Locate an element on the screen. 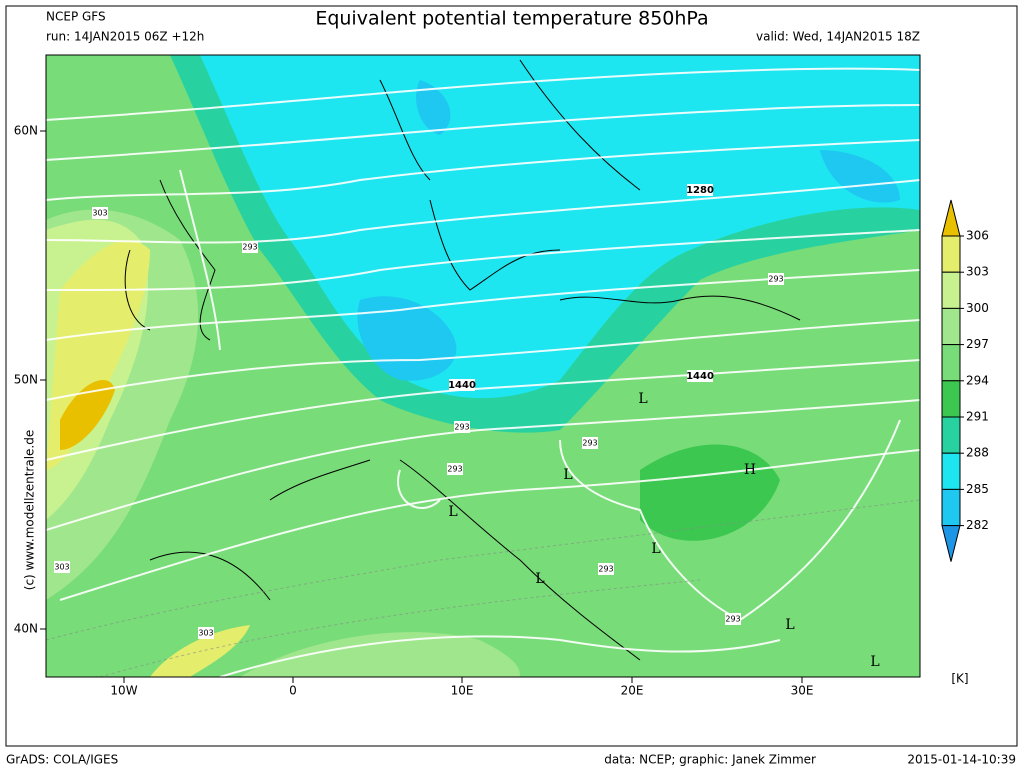 This screenshot has height=768, width=1024. lon-label: 30E is located at coordinates (802, 691).